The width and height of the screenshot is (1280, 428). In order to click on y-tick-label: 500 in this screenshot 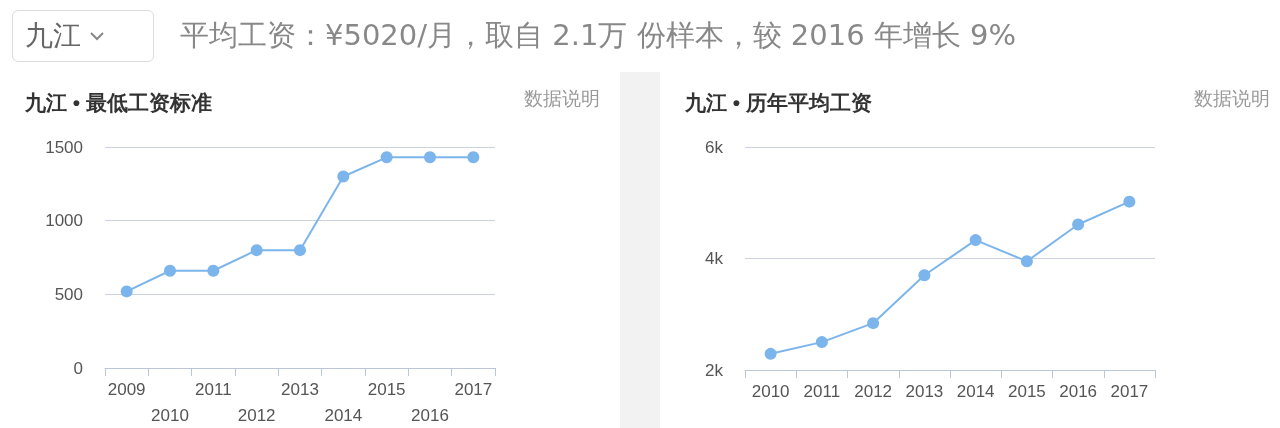, I will do `click(68, 294)`.